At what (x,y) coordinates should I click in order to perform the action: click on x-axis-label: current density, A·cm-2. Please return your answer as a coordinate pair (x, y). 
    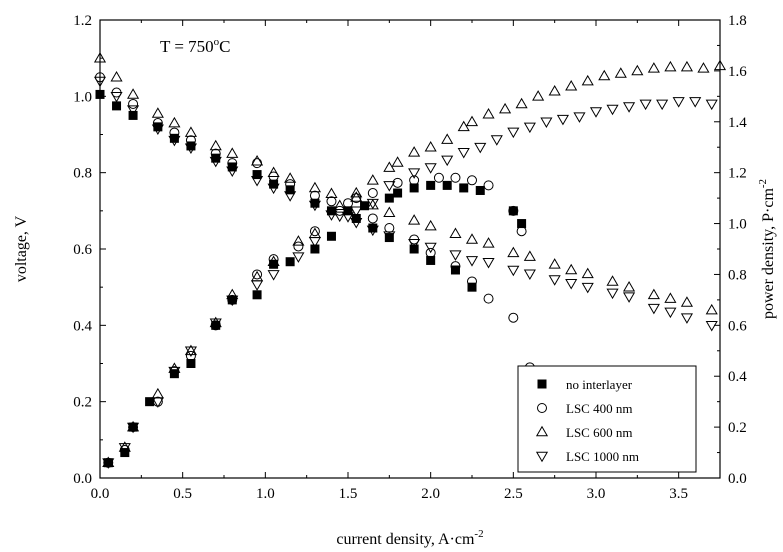
    Looking at the image, I should click on (409, 538).